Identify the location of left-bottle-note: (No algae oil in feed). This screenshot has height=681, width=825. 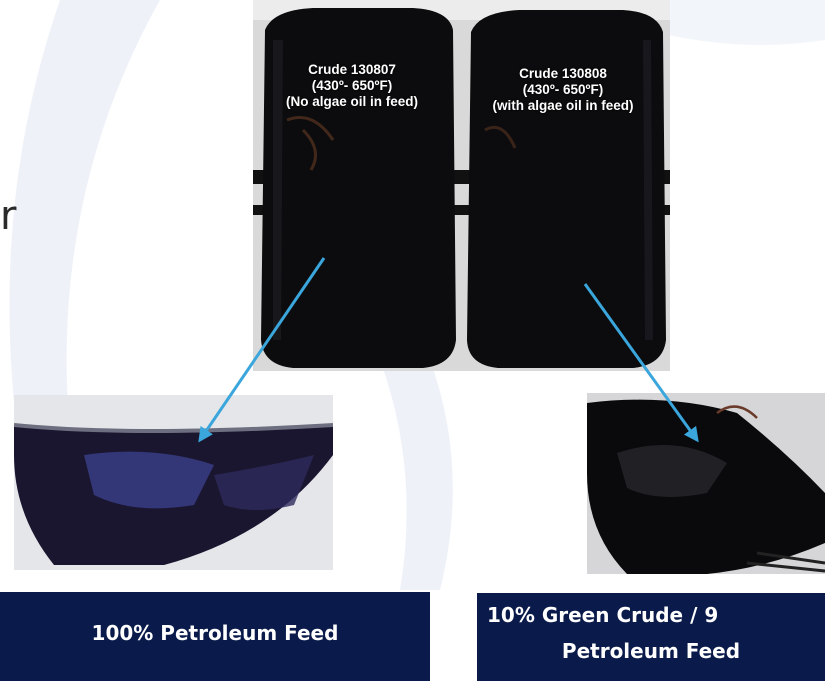
(351, 101).